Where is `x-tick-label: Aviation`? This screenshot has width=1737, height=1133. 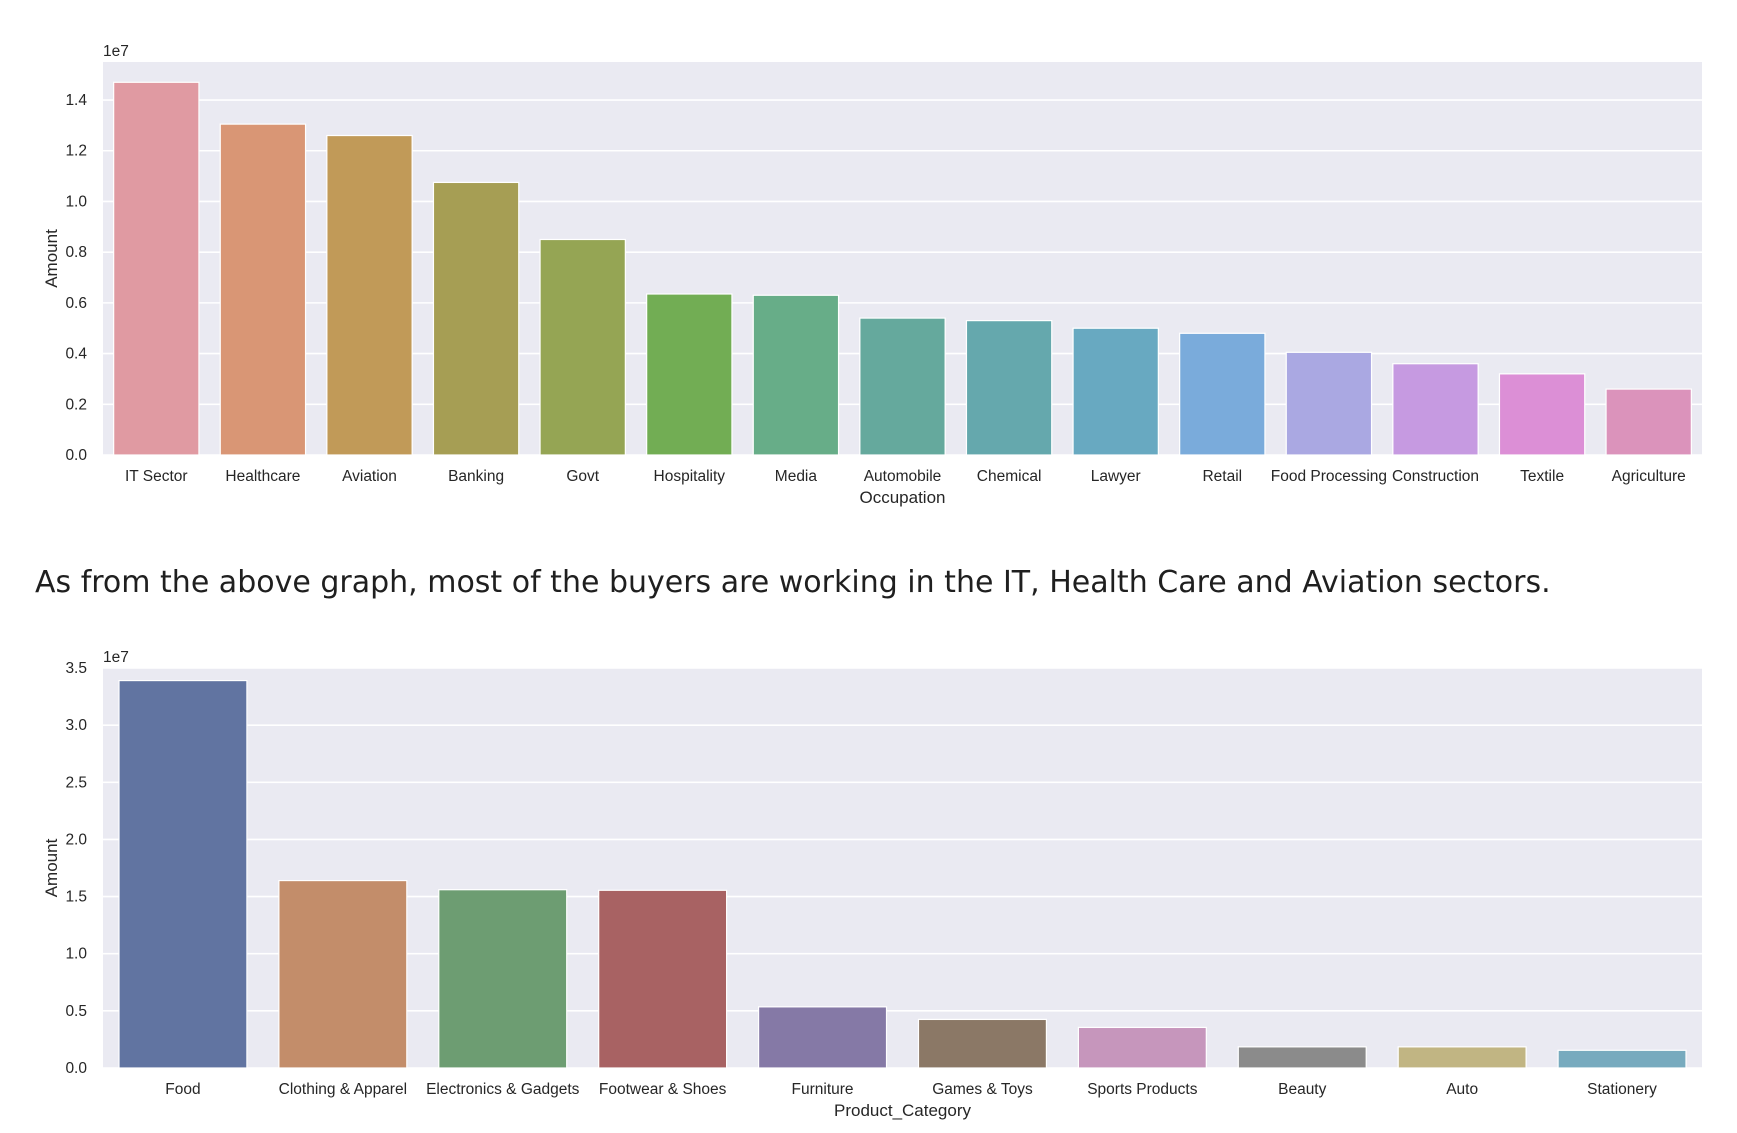 x-tick-label: Aviation is located at coordinates (369, 476).